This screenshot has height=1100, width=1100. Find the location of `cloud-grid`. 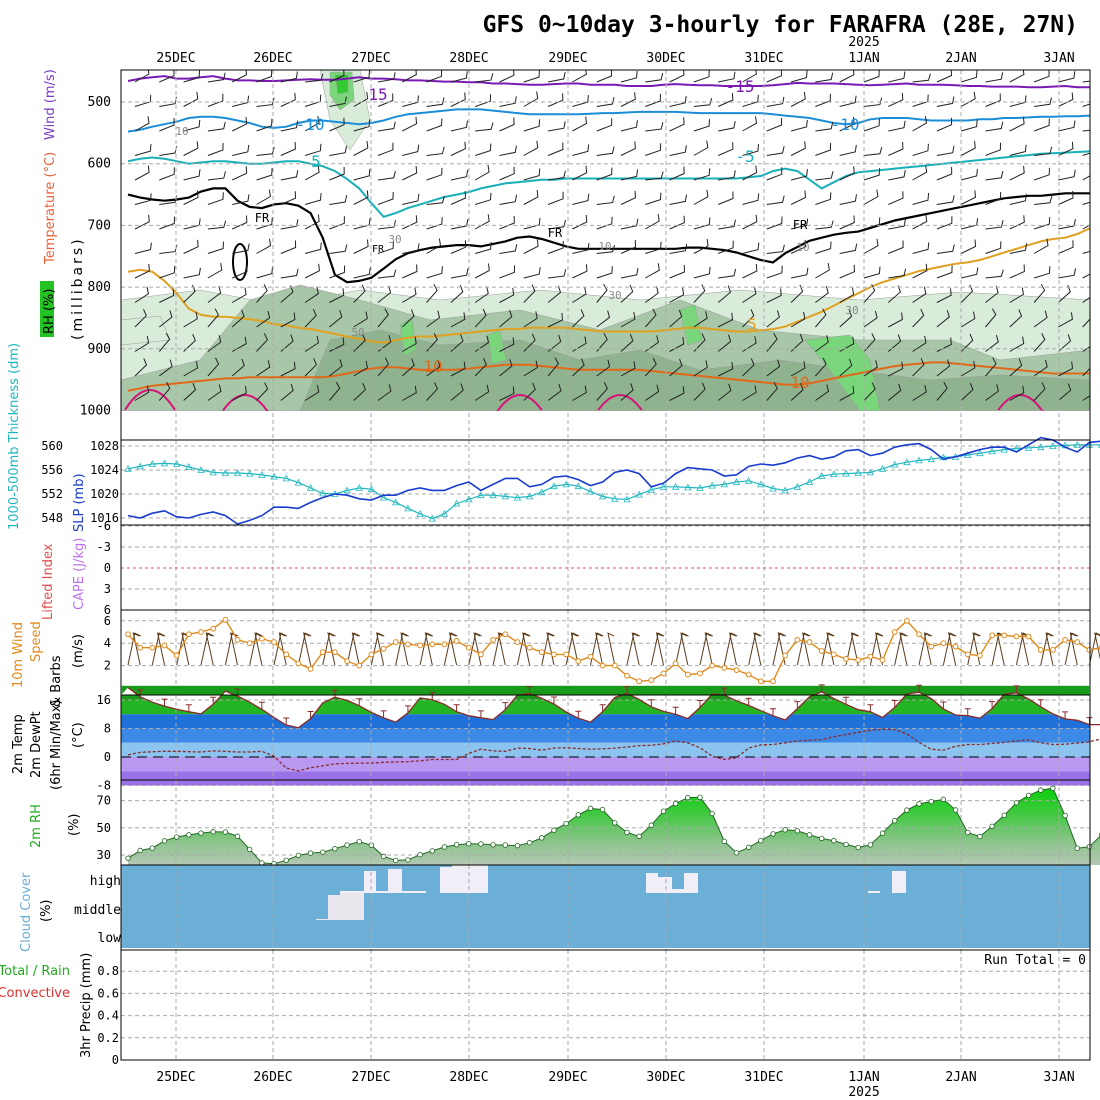

cloud-grid is located at coordinates (617, 907).